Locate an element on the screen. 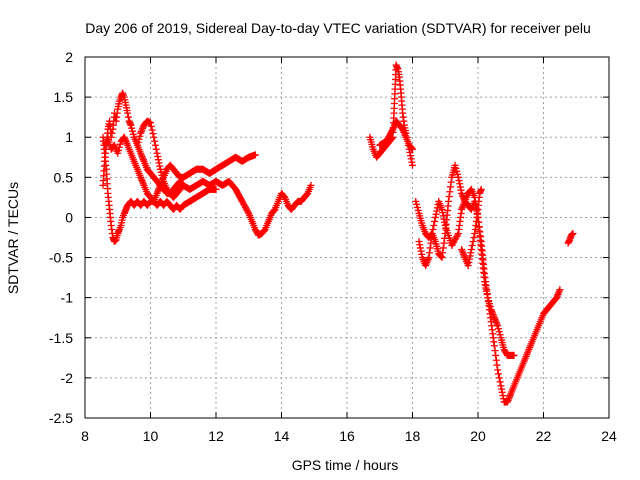  y-tick-label: 1.5 is located at coordinates (64, 97).